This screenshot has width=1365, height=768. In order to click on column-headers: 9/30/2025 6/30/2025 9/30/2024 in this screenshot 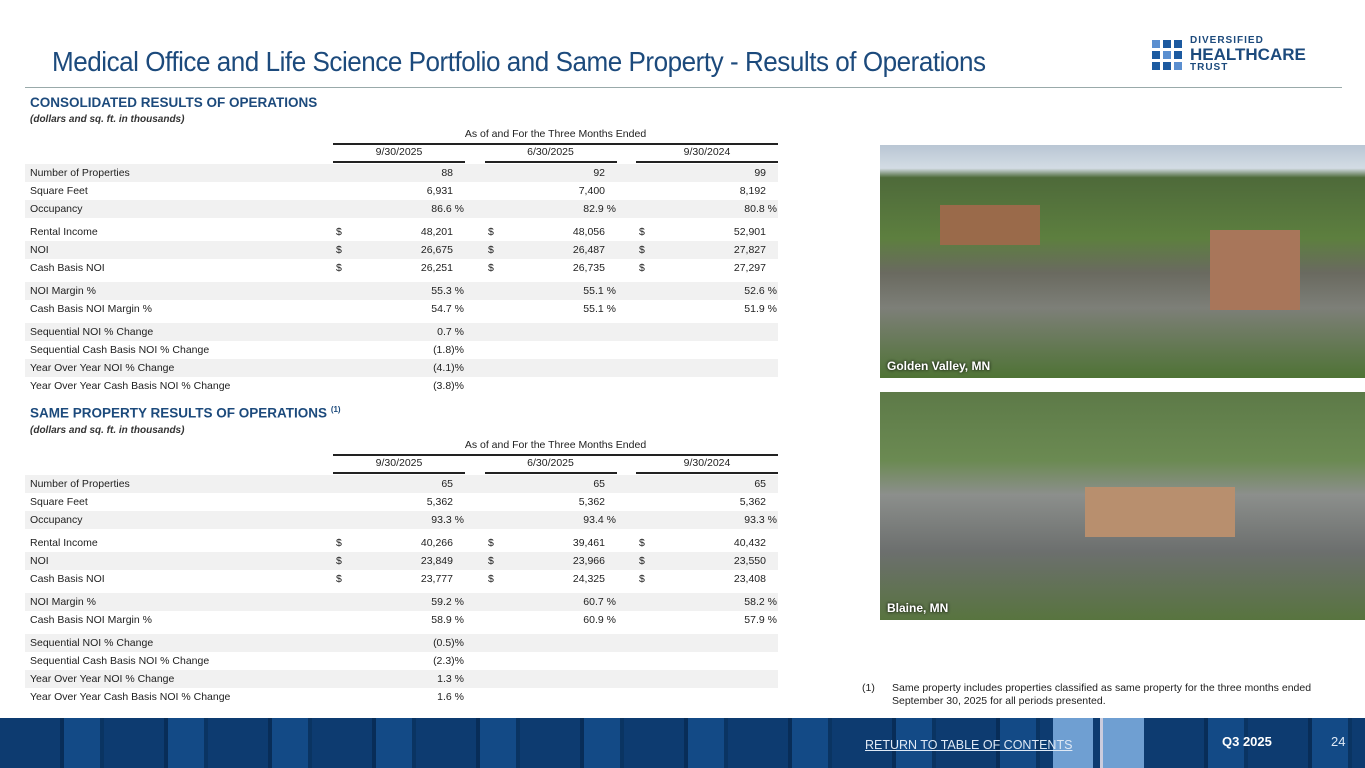, I will do `click(555, 465)`.